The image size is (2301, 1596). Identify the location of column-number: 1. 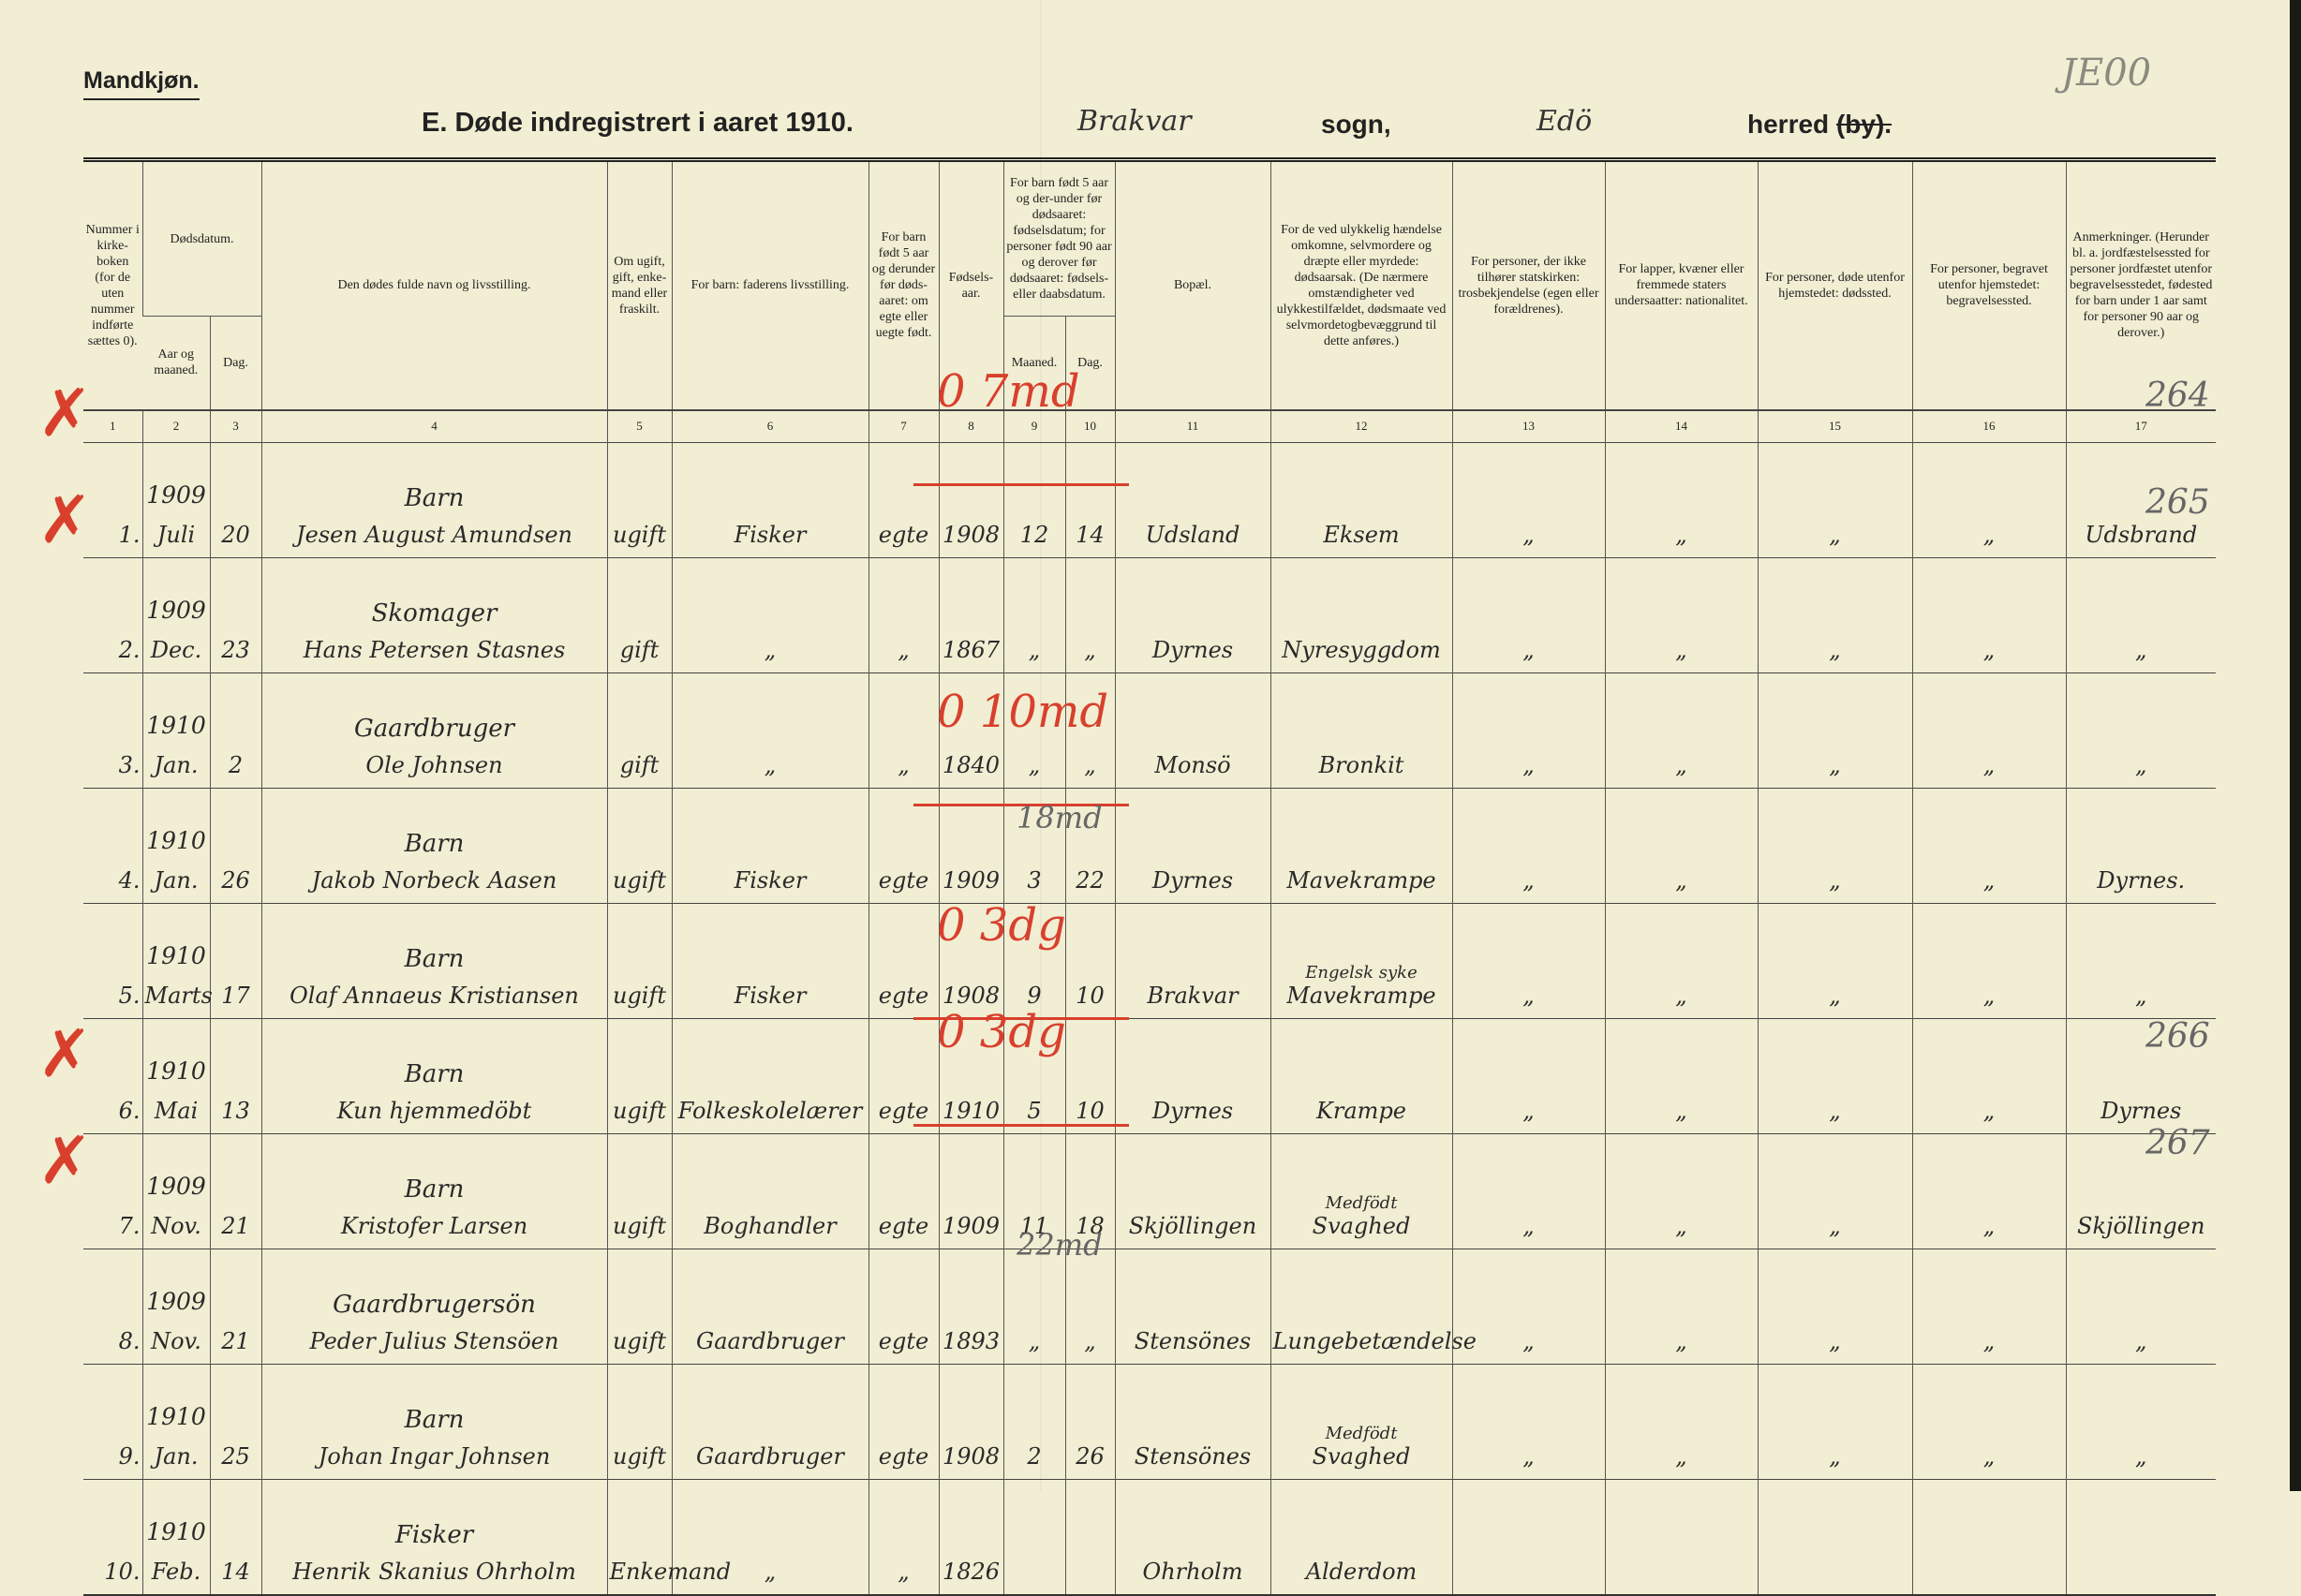
(113, 425).